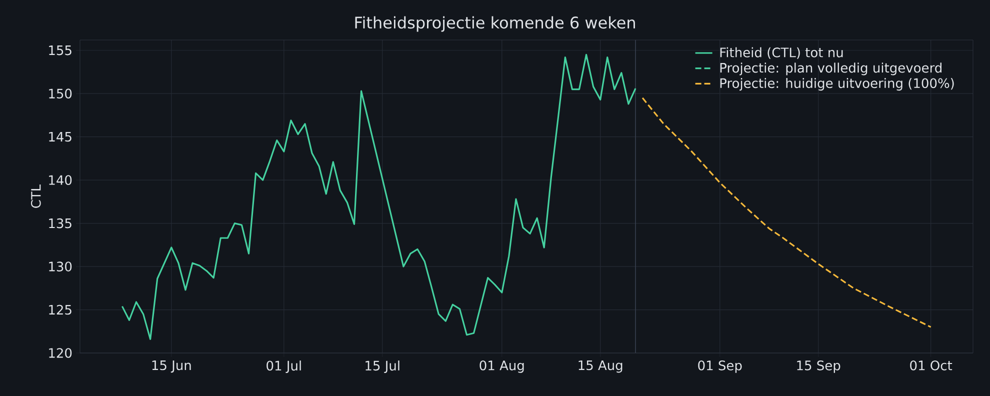 The height and width of the screenshot is (396, 990). Describe the element at coordinates (60, 137) in the screenshot. I see `y-tick-label: 145` at that location.